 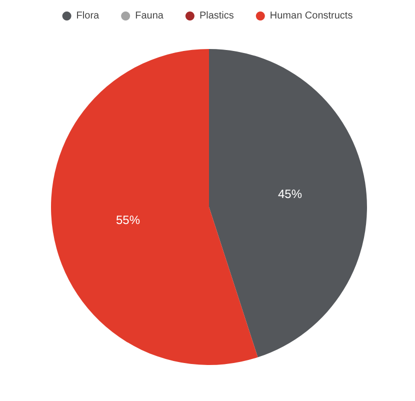 I want to click on data-label: 55%, so click(x=128, y=219).